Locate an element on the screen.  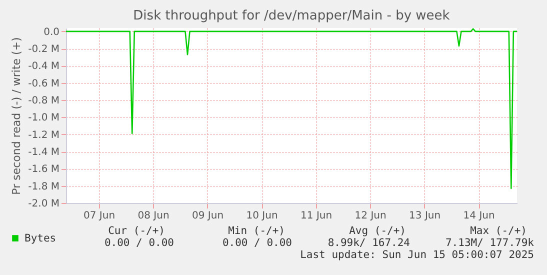
y-tick-label: -0.4 M is located at coordinates (44, 66).